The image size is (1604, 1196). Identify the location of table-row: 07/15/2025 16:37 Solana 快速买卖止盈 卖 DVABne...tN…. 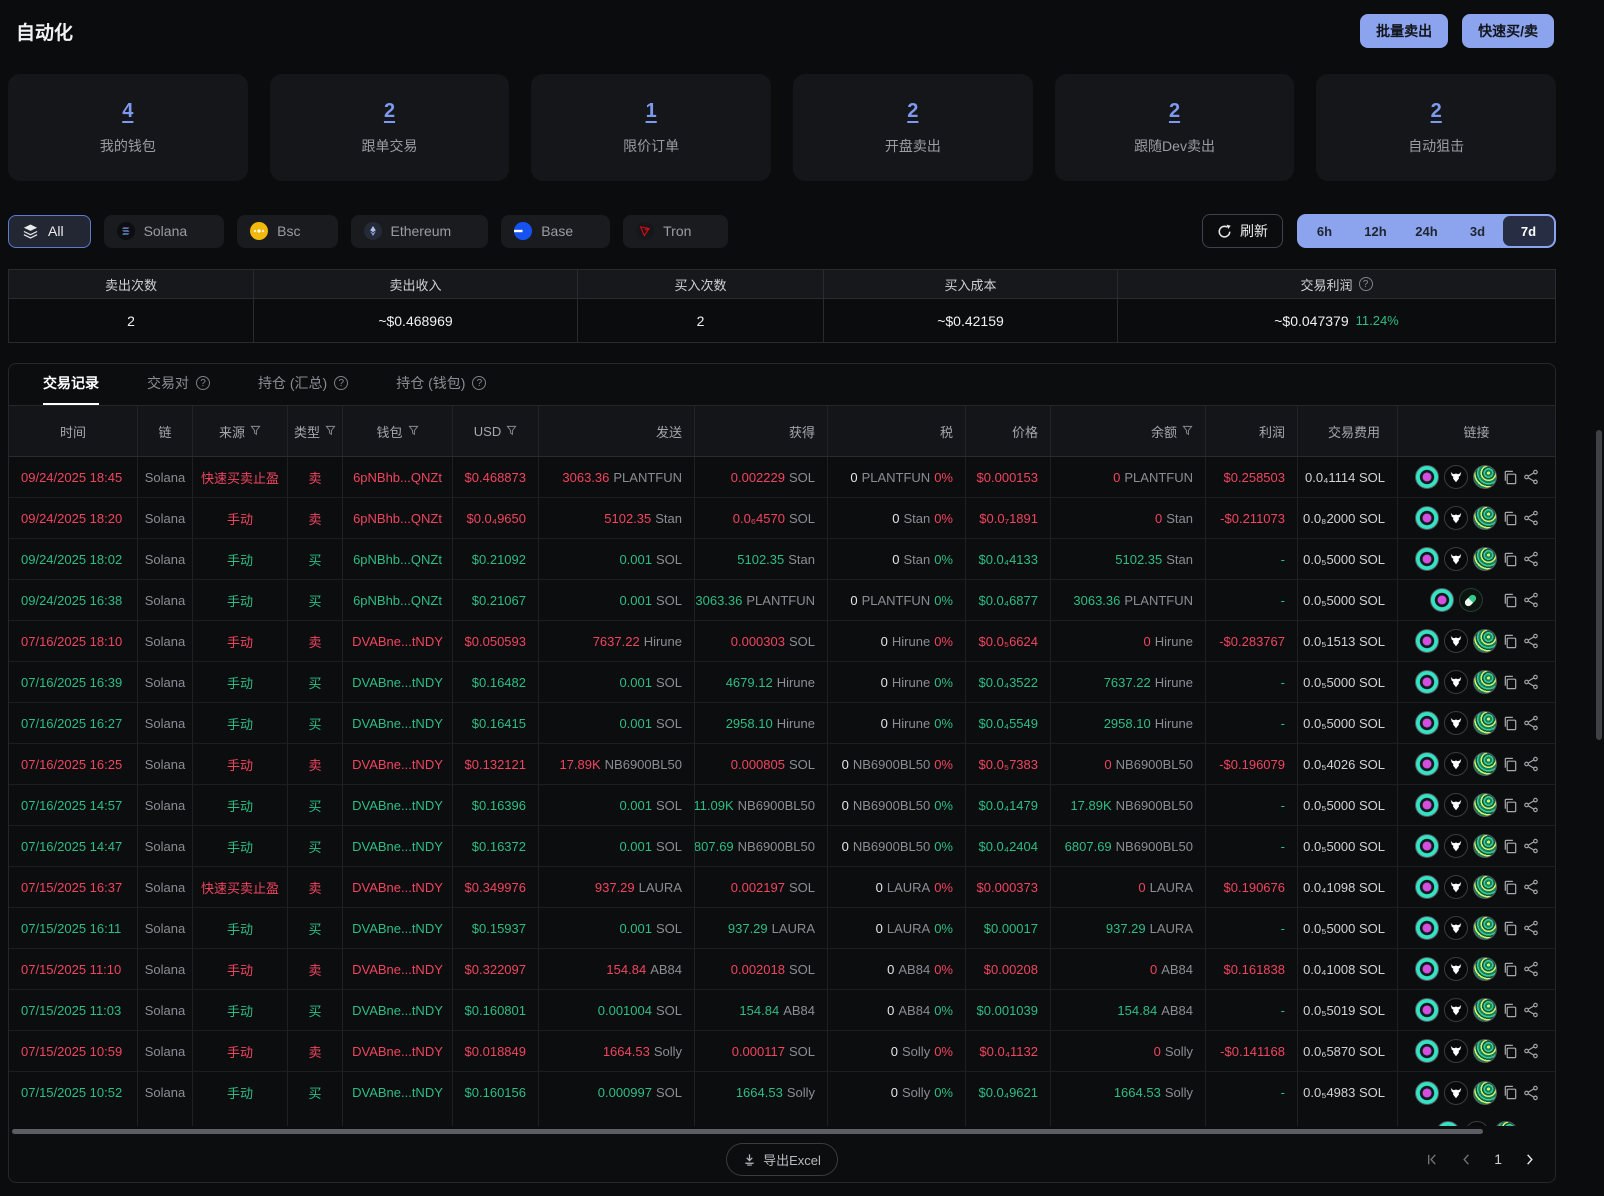
(782, 887).